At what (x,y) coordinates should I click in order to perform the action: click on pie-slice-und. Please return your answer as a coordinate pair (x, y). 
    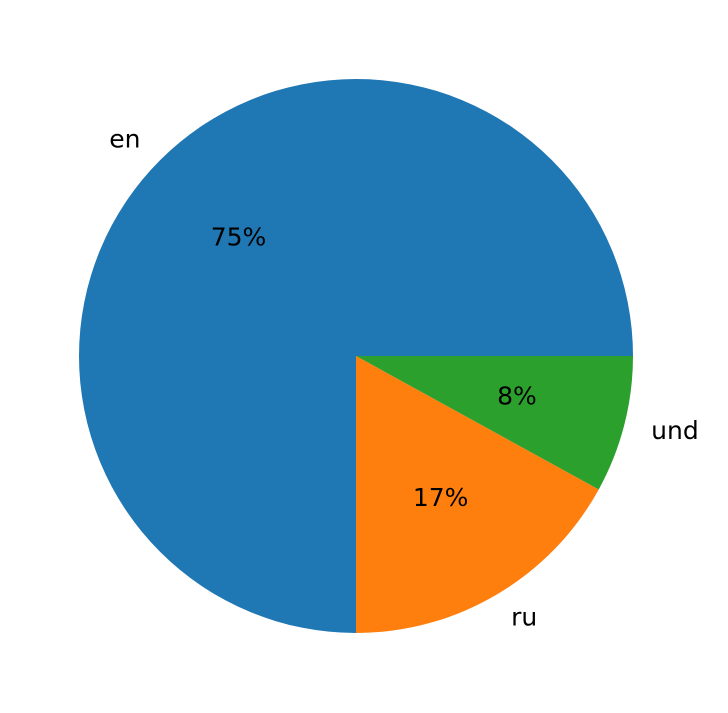
    Looking at the image, I should click on (494, 423).